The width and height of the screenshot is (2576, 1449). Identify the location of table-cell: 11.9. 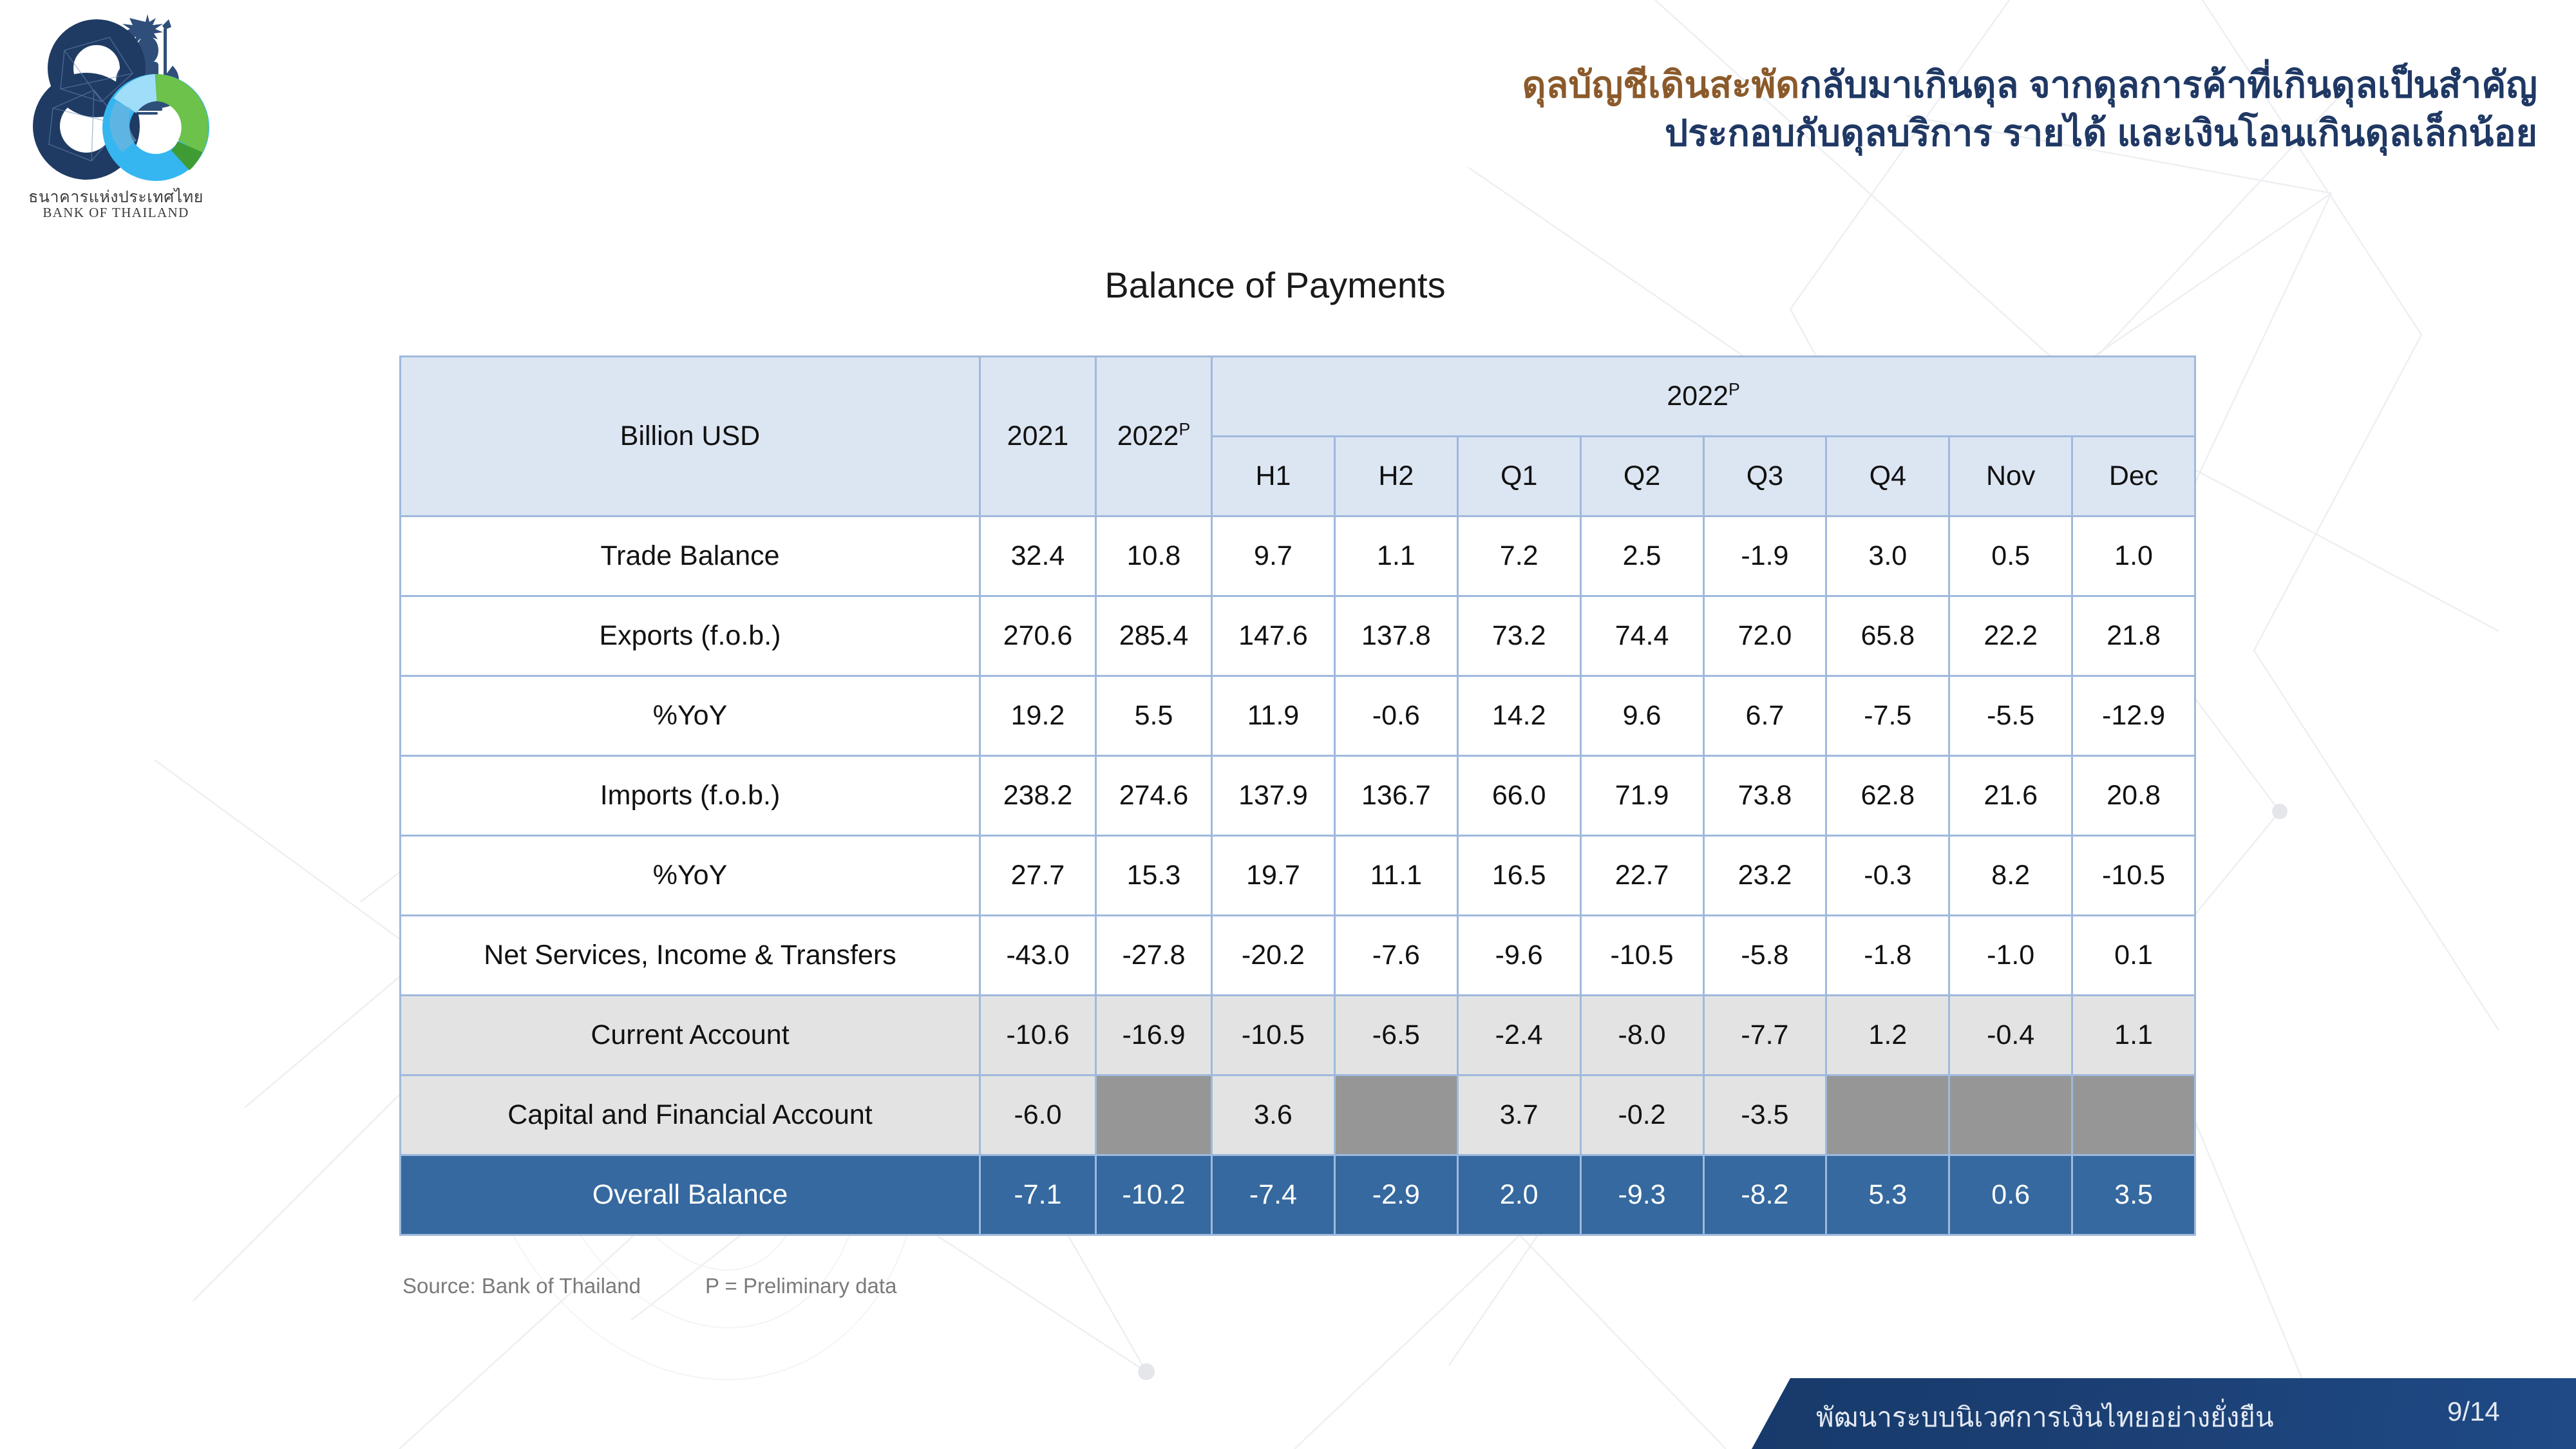
(1273, 716).